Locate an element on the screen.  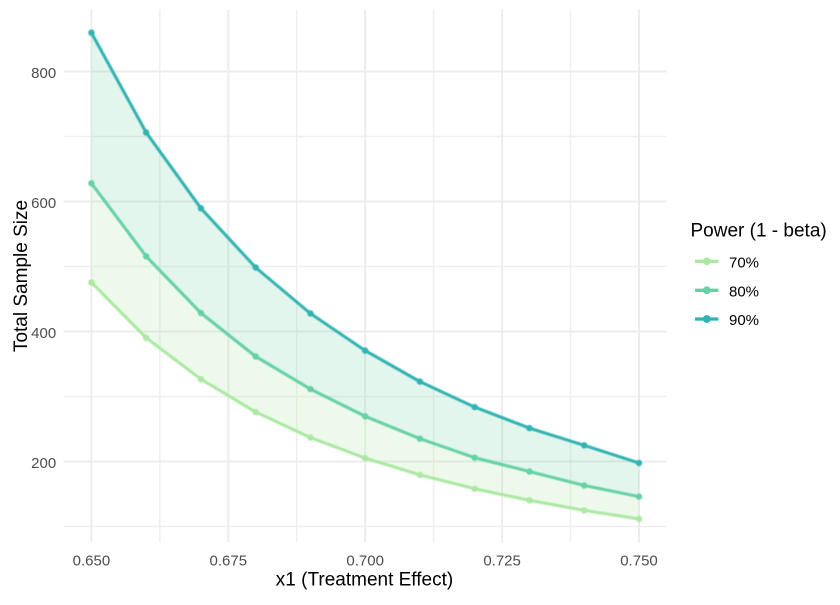
svg-text: 0.750 is located at coordinates (639, 561).